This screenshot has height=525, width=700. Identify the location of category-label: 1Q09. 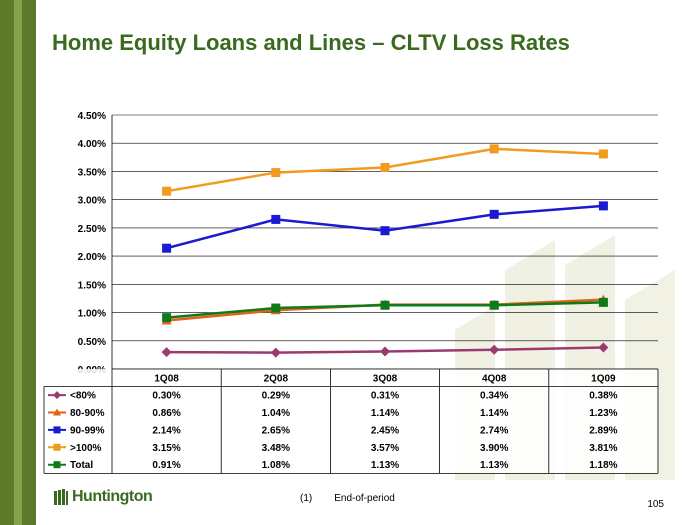
(603, 379).